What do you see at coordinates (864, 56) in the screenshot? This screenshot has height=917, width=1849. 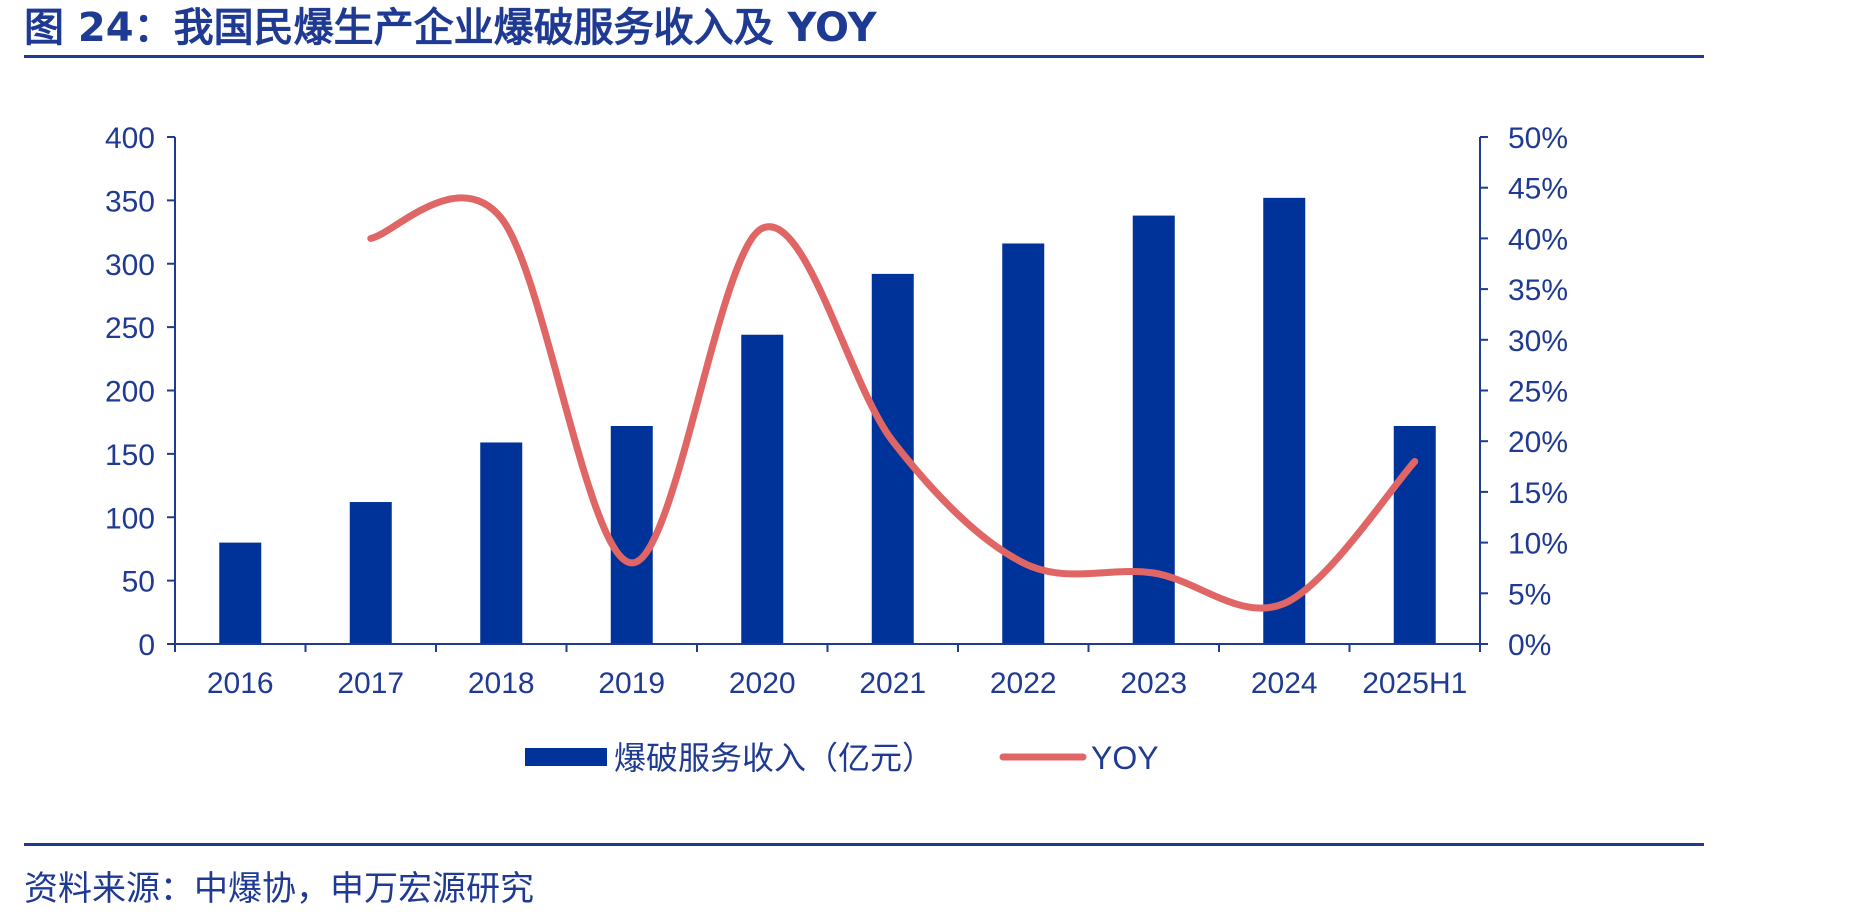 I see `title-divider` at bounding box center [864, 56].